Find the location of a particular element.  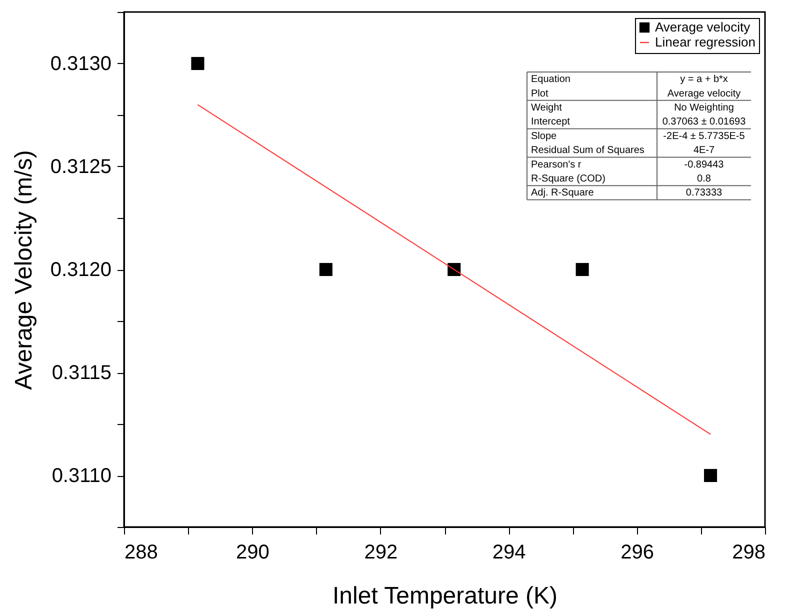

y-tick-label: 0.3110 is located at coordinates (82, 476).